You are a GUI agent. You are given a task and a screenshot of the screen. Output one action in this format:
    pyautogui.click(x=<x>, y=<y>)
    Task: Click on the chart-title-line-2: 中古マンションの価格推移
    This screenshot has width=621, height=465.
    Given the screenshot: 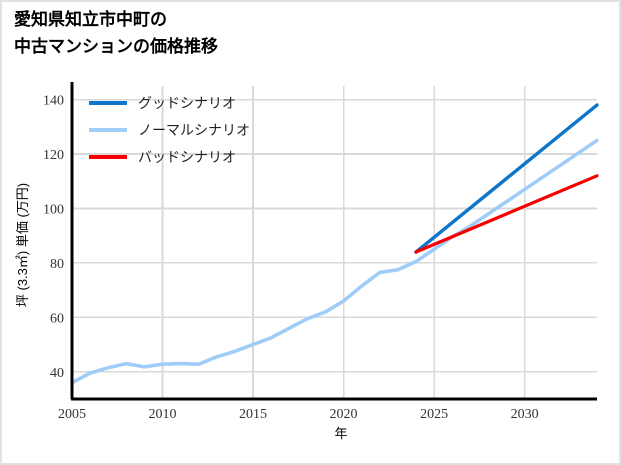 What is the action you would take?
    pyautogui.click(x=116, y=46)
    